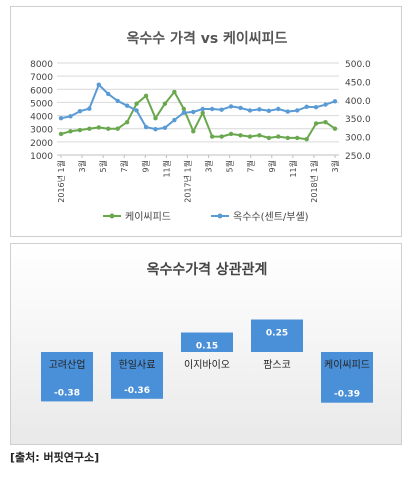  What do you see at coordinates (358, 157) in the screenshot?
I see `y-right-tick-label: 250.0` at bounding box center [358, 157].